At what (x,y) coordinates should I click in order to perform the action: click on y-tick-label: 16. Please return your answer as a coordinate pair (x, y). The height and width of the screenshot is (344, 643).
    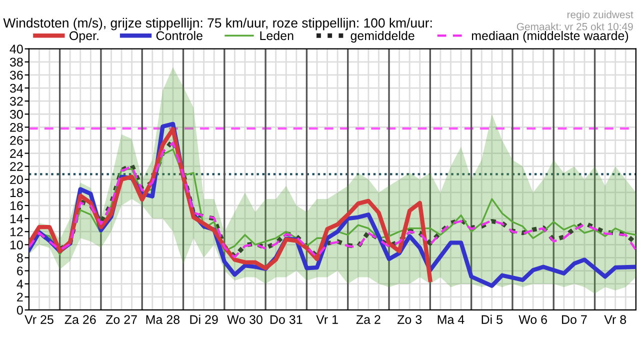
    Looking at the image, I should click on (16, 205).